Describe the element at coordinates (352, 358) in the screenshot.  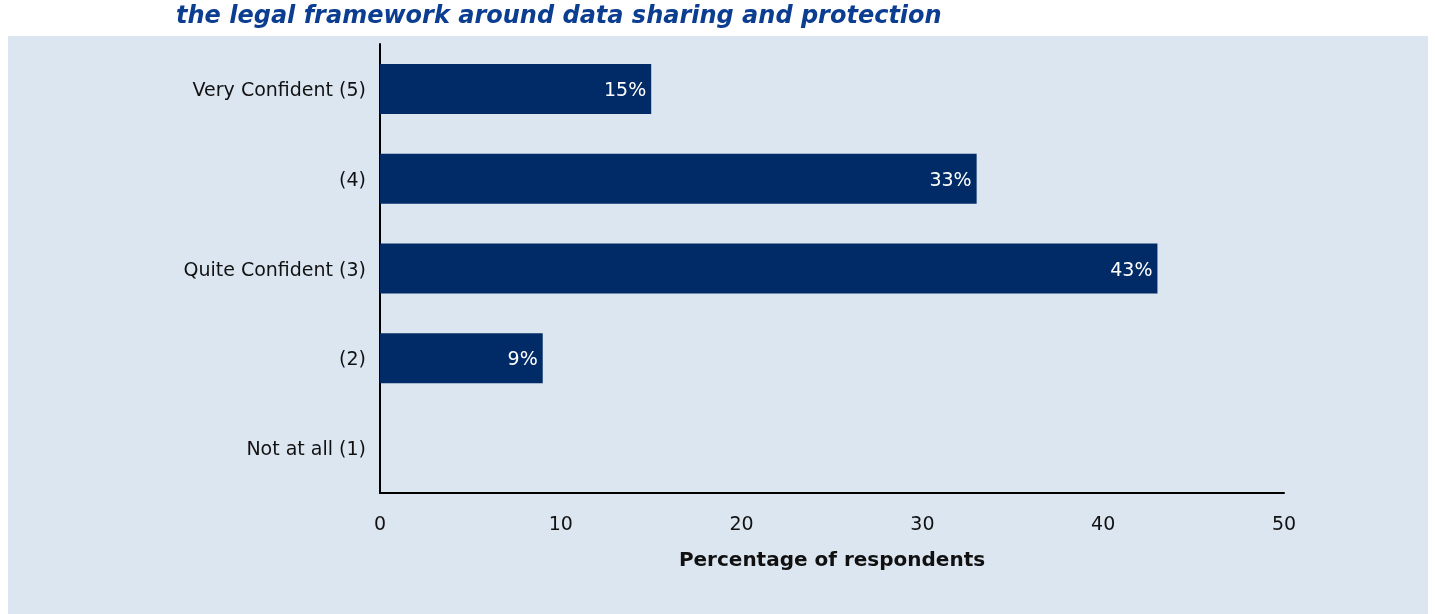
I see `y-tick-label: (2)` at that location.